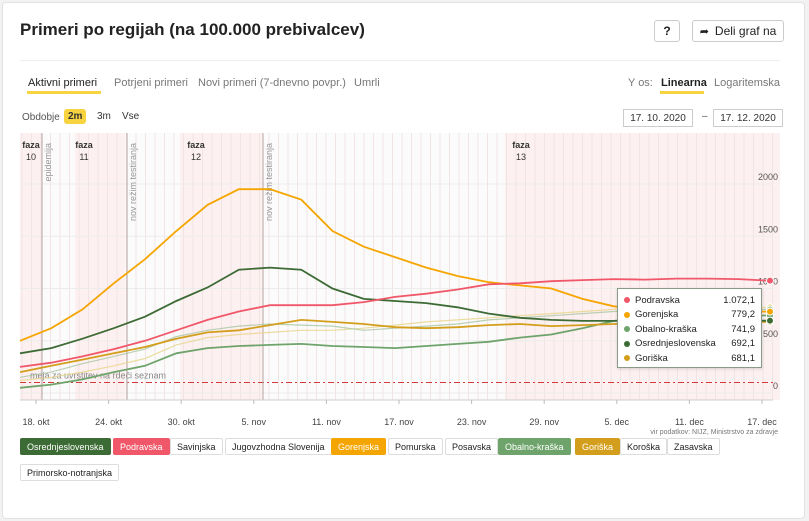 This screenshot has height=521, width=809. I want to click on x-tick-label: 23. nov, so click(472, 422).